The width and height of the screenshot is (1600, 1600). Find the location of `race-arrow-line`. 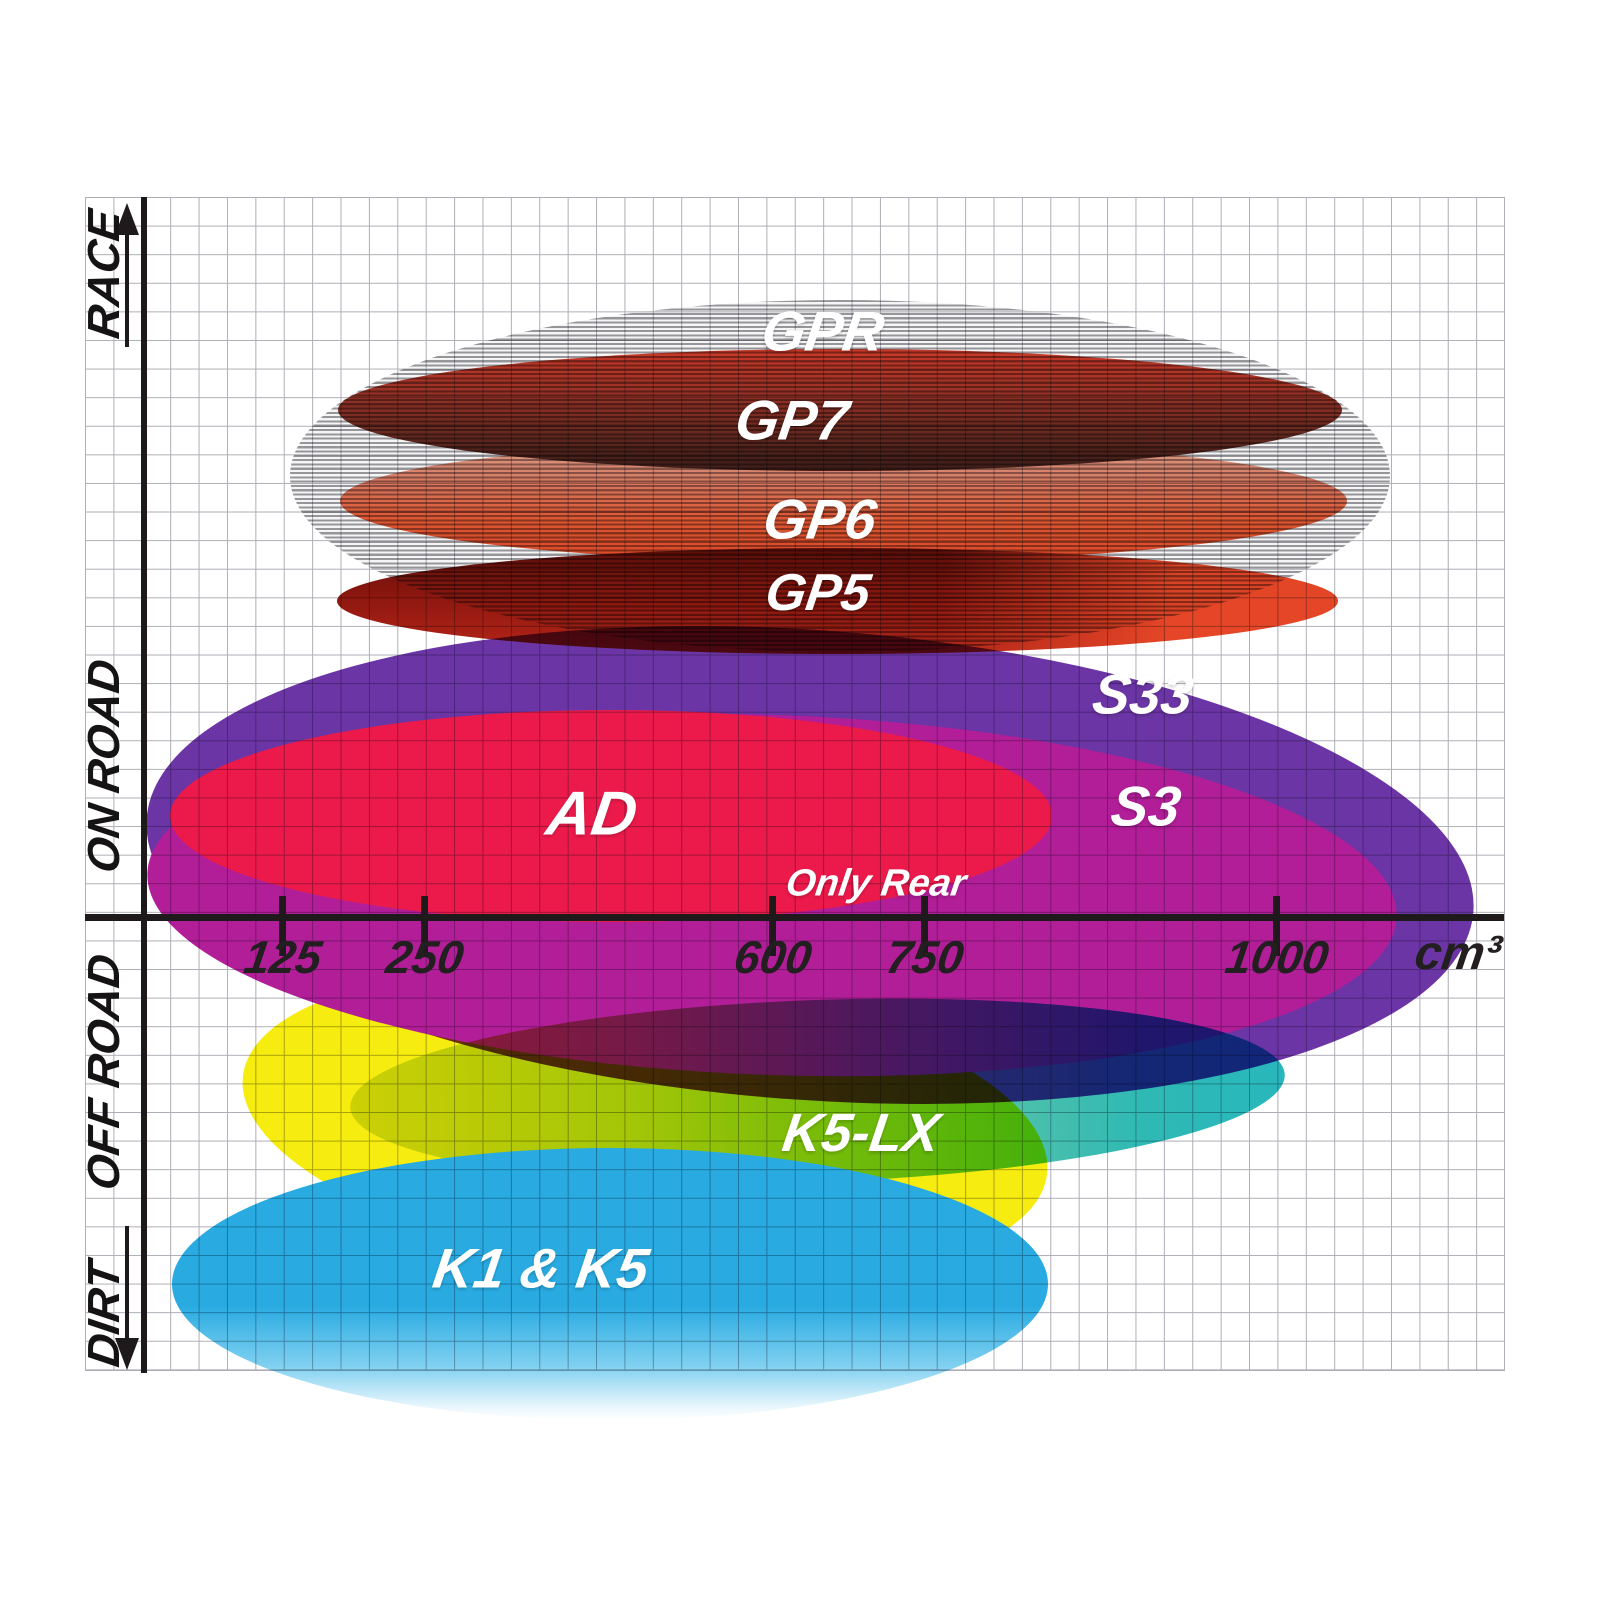

race-arrow-line is located at coordinates (127, 289).